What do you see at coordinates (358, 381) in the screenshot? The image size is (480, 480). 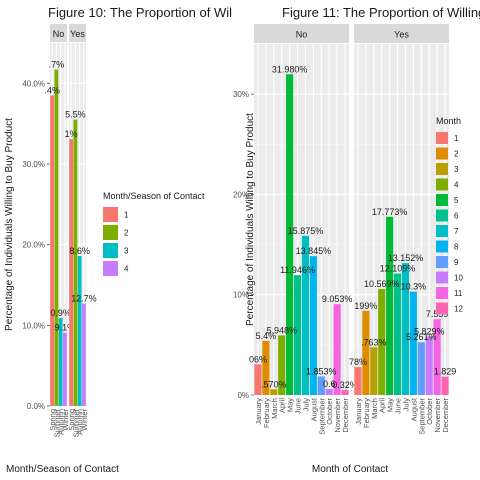 I see `bar-yes-january` at bounding box center [358, 381].